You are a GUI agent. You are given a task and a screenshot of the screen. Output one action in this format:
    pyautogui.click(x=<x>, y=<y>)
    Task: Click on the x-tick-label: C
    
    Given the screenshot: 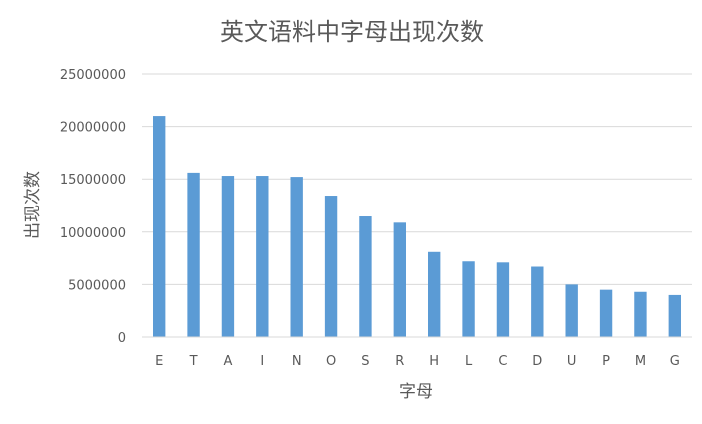 What is the action you would take?
    pyautogui.click(x=502, y=361)
    